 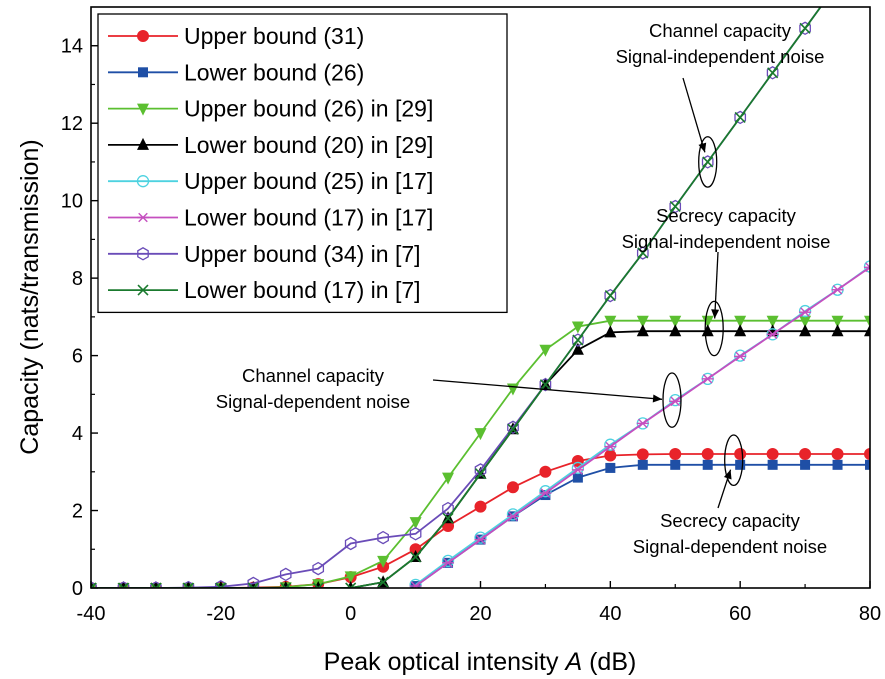 What do you see at coordinates (870, 614) in the screenshot?
I see `x-tick-label: 80` at bounding box center [870, 614].